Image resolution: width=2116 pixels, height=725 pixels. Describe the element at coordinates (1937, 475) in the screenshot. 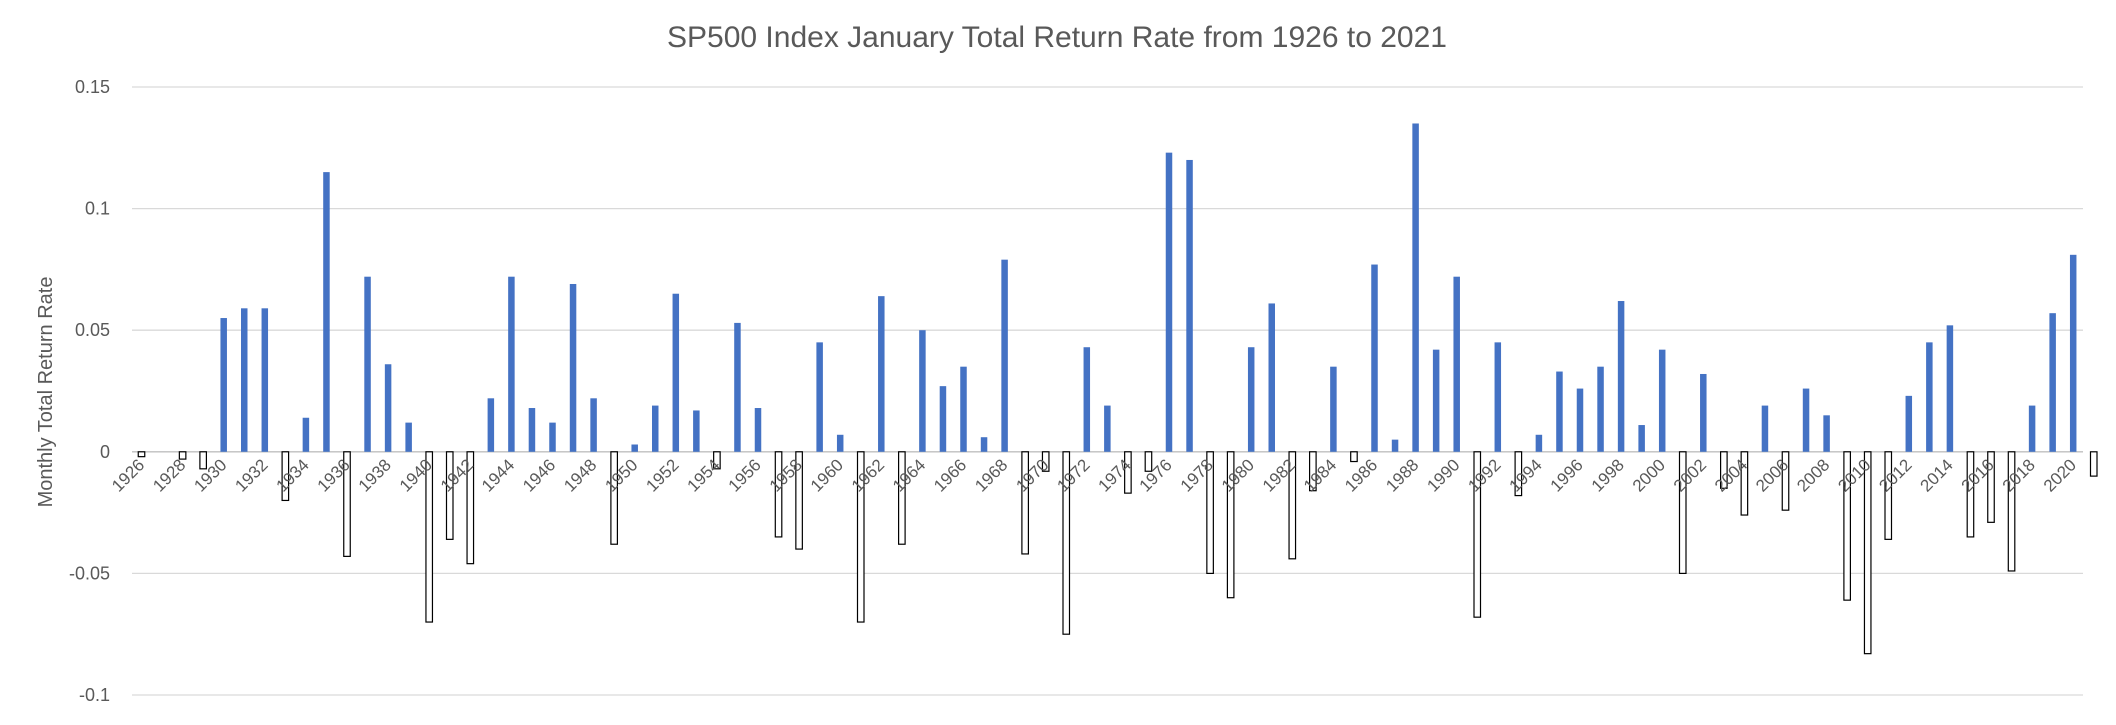

I see `x-tick-label: 2014` at that location.